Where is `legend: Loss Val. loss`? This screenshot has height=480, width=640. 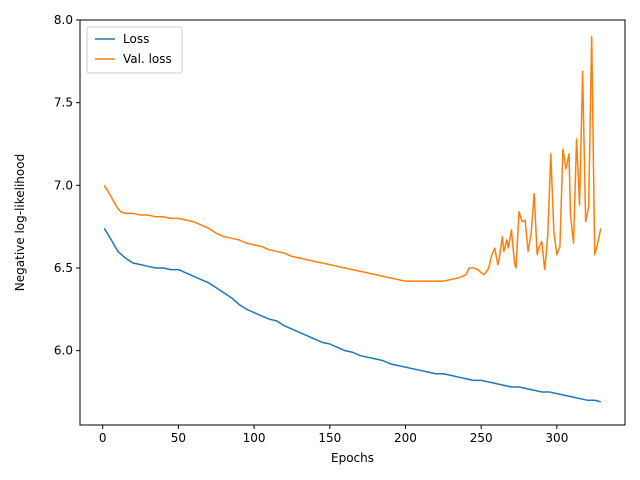 legend: Loss Val. loss is located at coordinates (134, 50).